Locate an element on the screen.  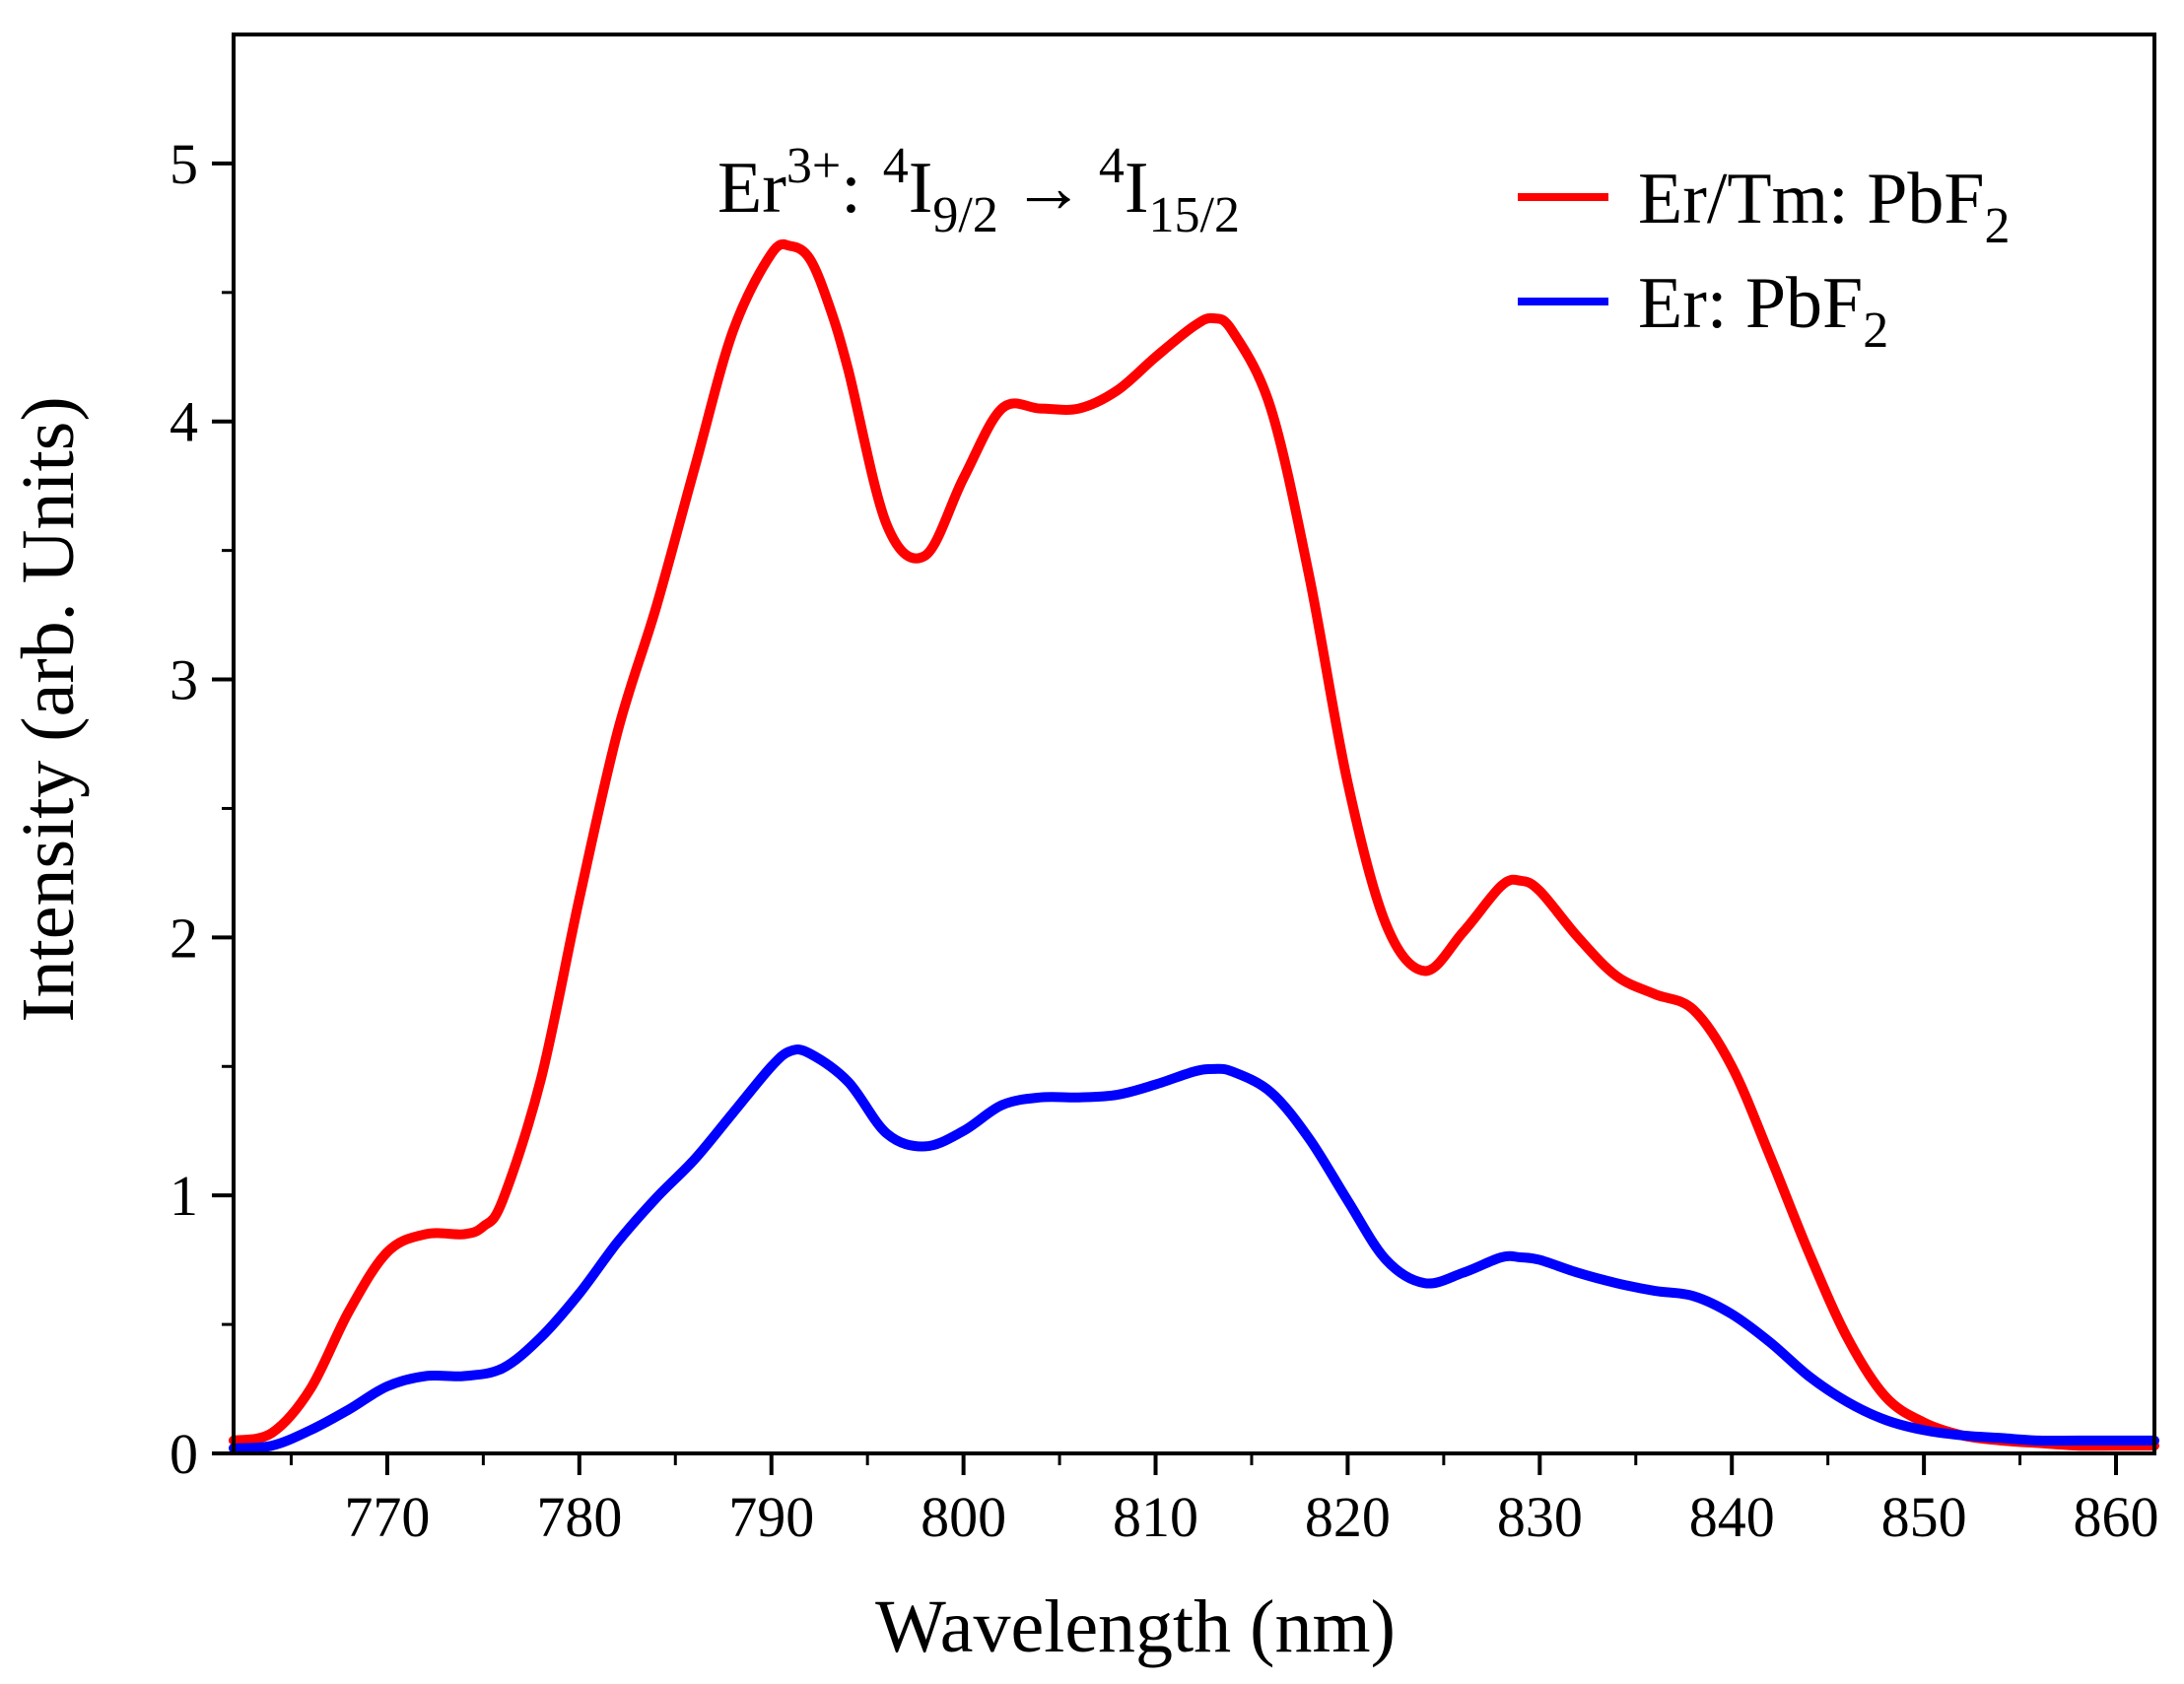
x-tick-label: 800 is located at coordinates (963, 1517).